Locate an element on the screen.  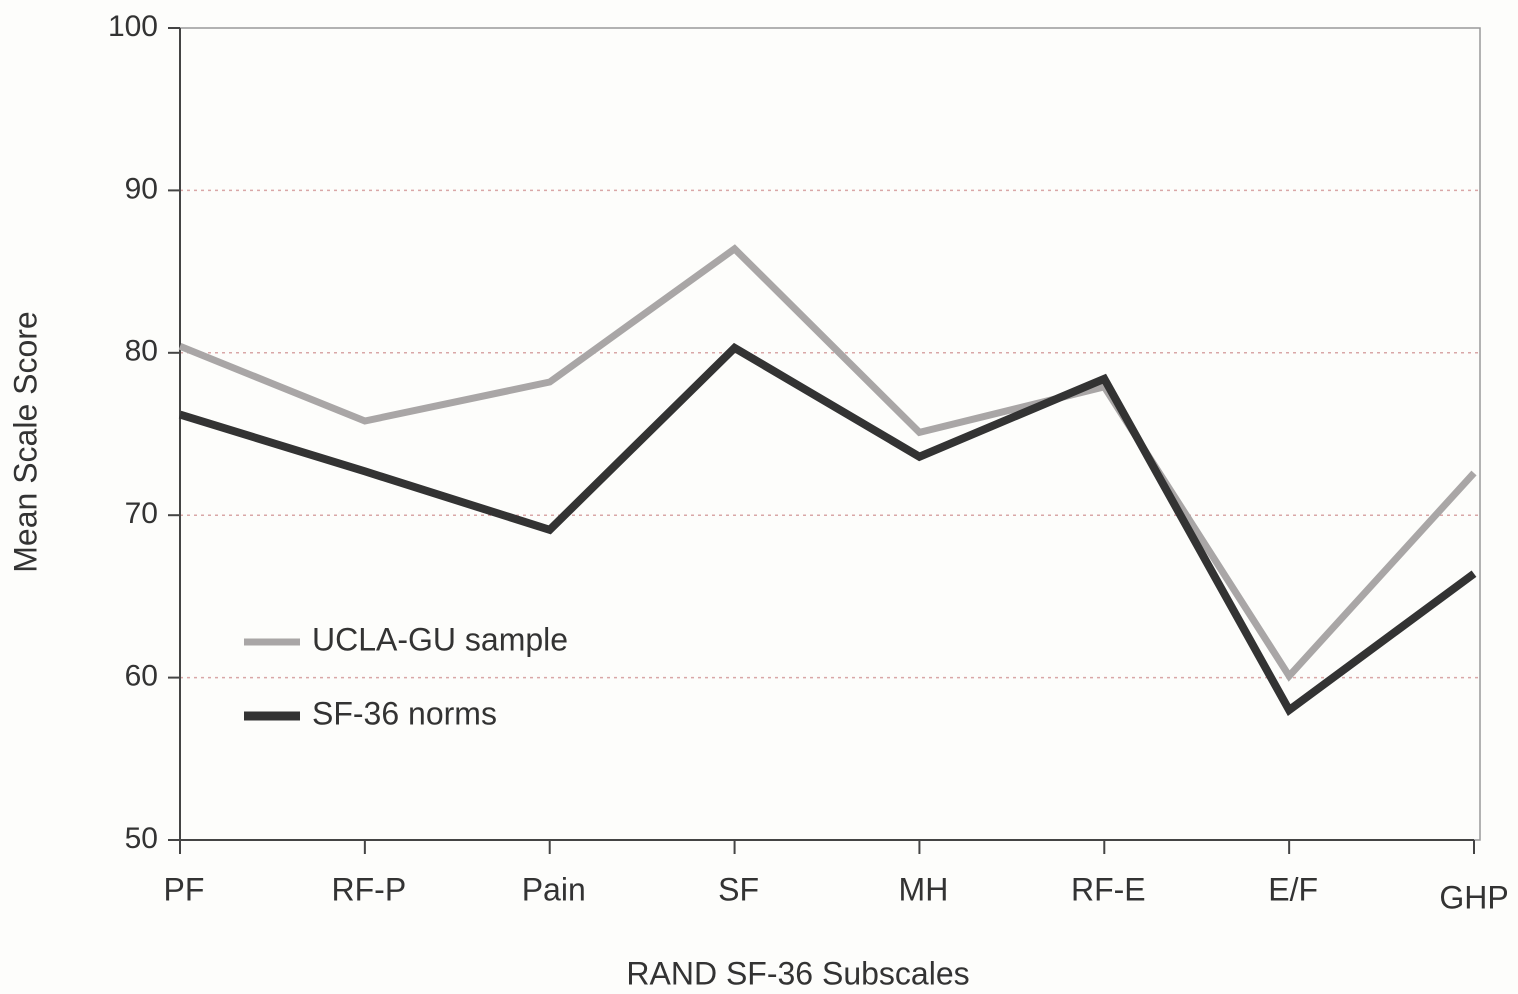
legend-label: SF-36 norms is located at coordinates (404, 713).